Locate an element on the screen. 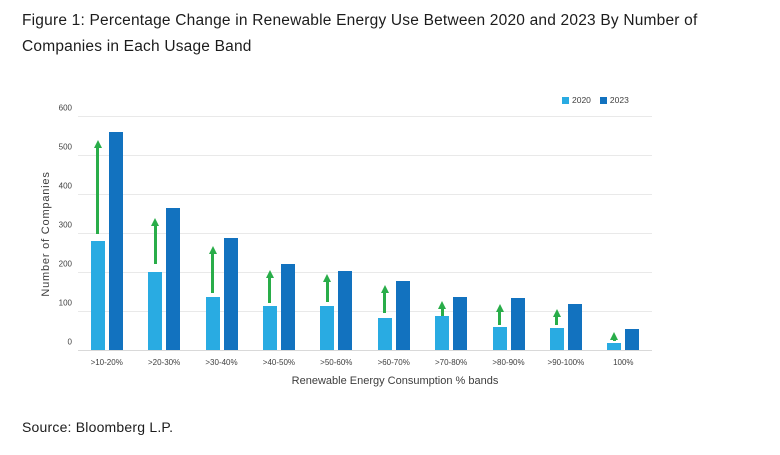 The height and width of the screenshot is (455, 780). legend-item-2020: 2020 is located at coordinates (576, 100).